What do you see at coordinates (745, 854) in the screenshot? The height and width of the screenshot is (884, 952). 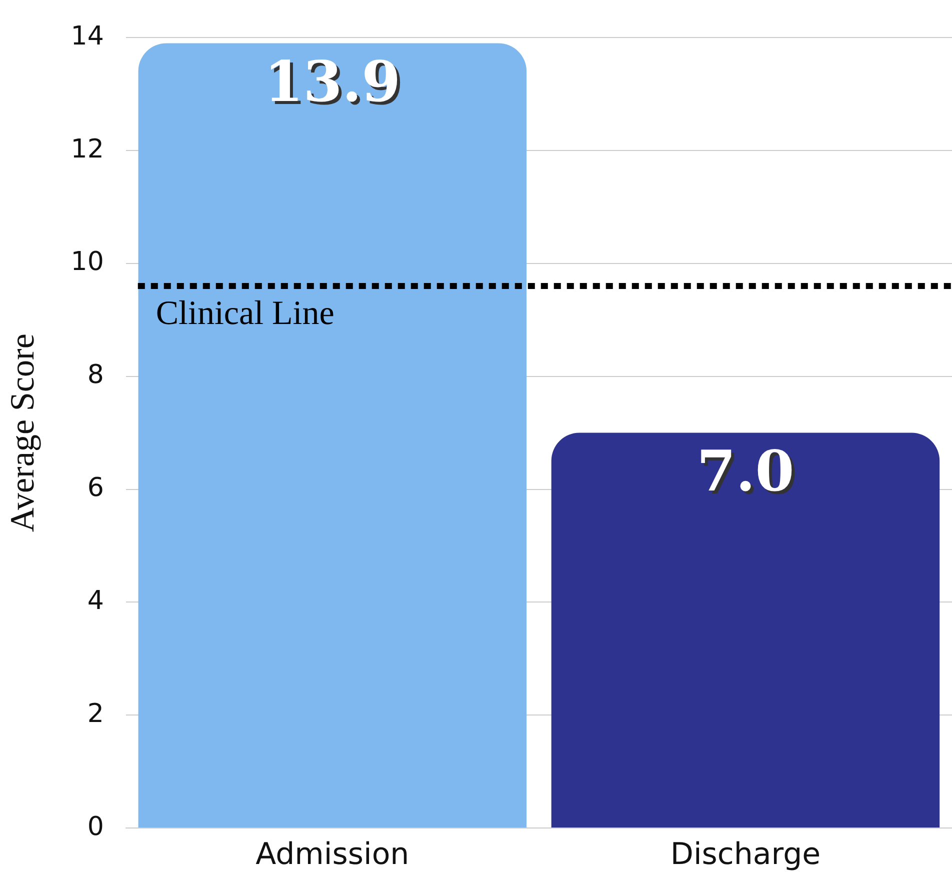 I see `x-tick-label: Discharge` at bounding box center [745, 854].